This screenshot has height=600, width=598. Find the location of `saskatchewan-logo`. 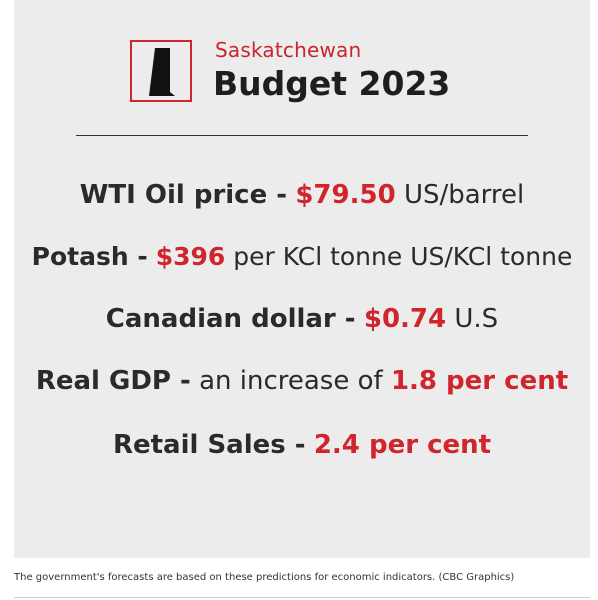

saskatchewan-logo is located at coordinates (161, 71).